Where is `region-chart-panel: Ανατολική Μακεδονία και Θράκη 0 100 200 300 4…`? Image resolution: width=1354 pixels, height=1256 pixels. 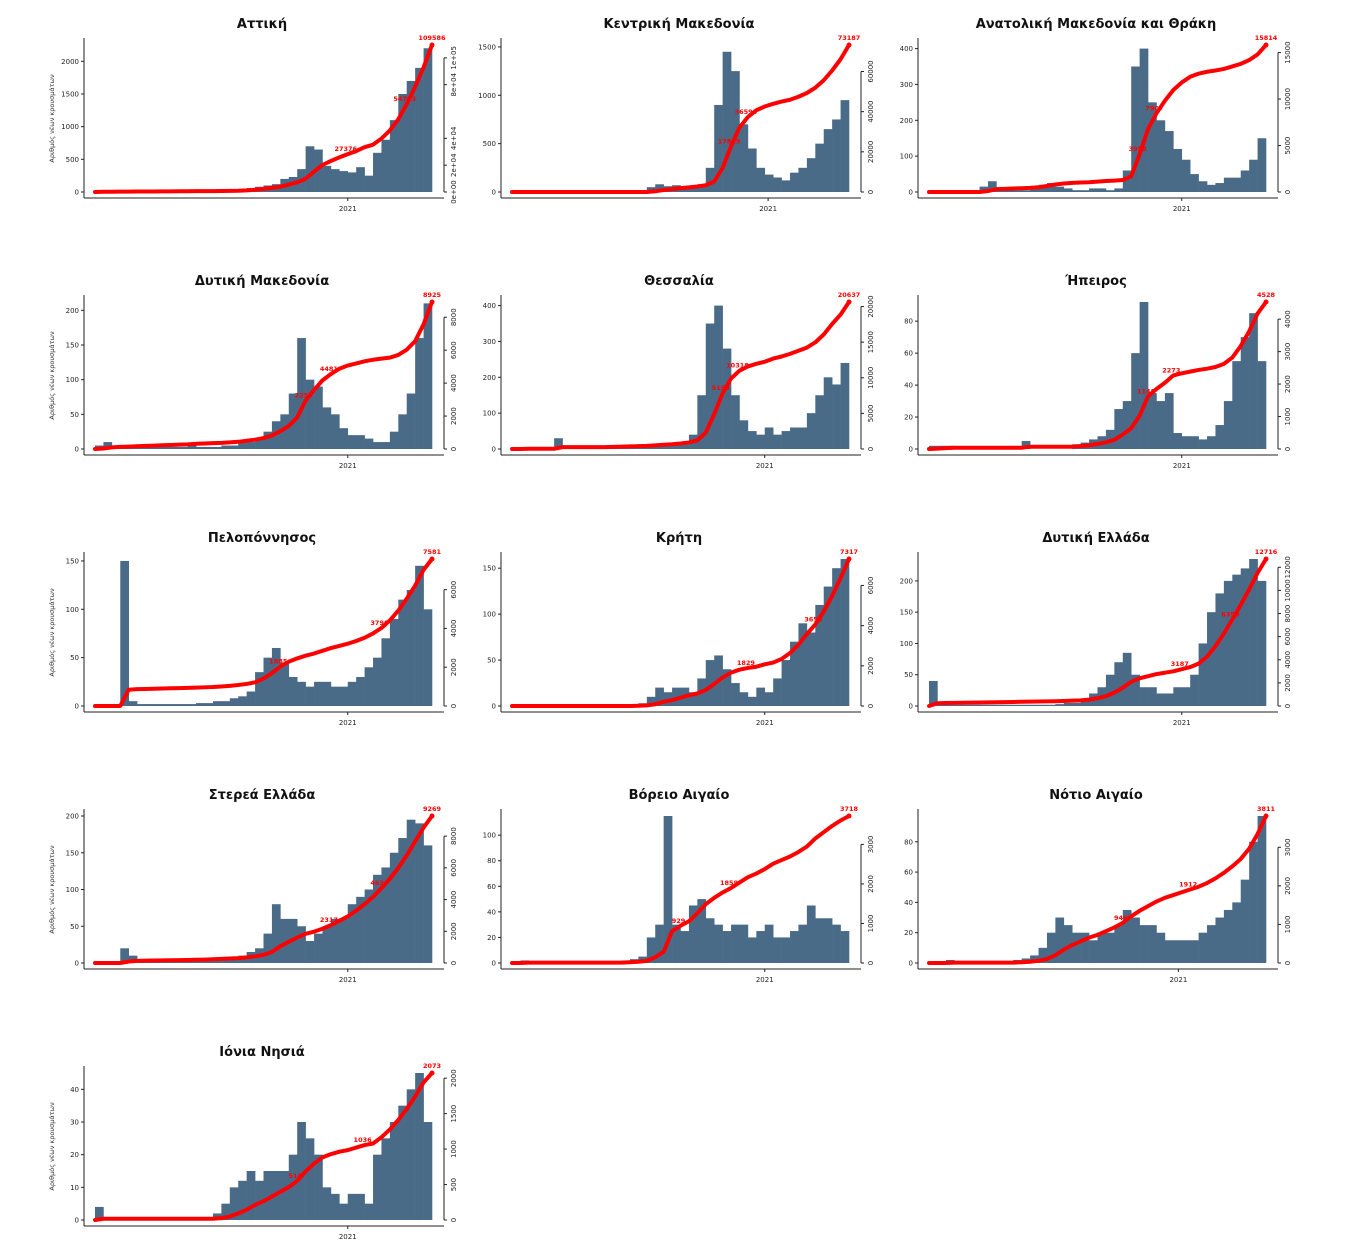 region-chart-panel: Ανατολική Μακεδονία και Θράκη 0 100 200 300 4… is located at coordinates (1096, 115).